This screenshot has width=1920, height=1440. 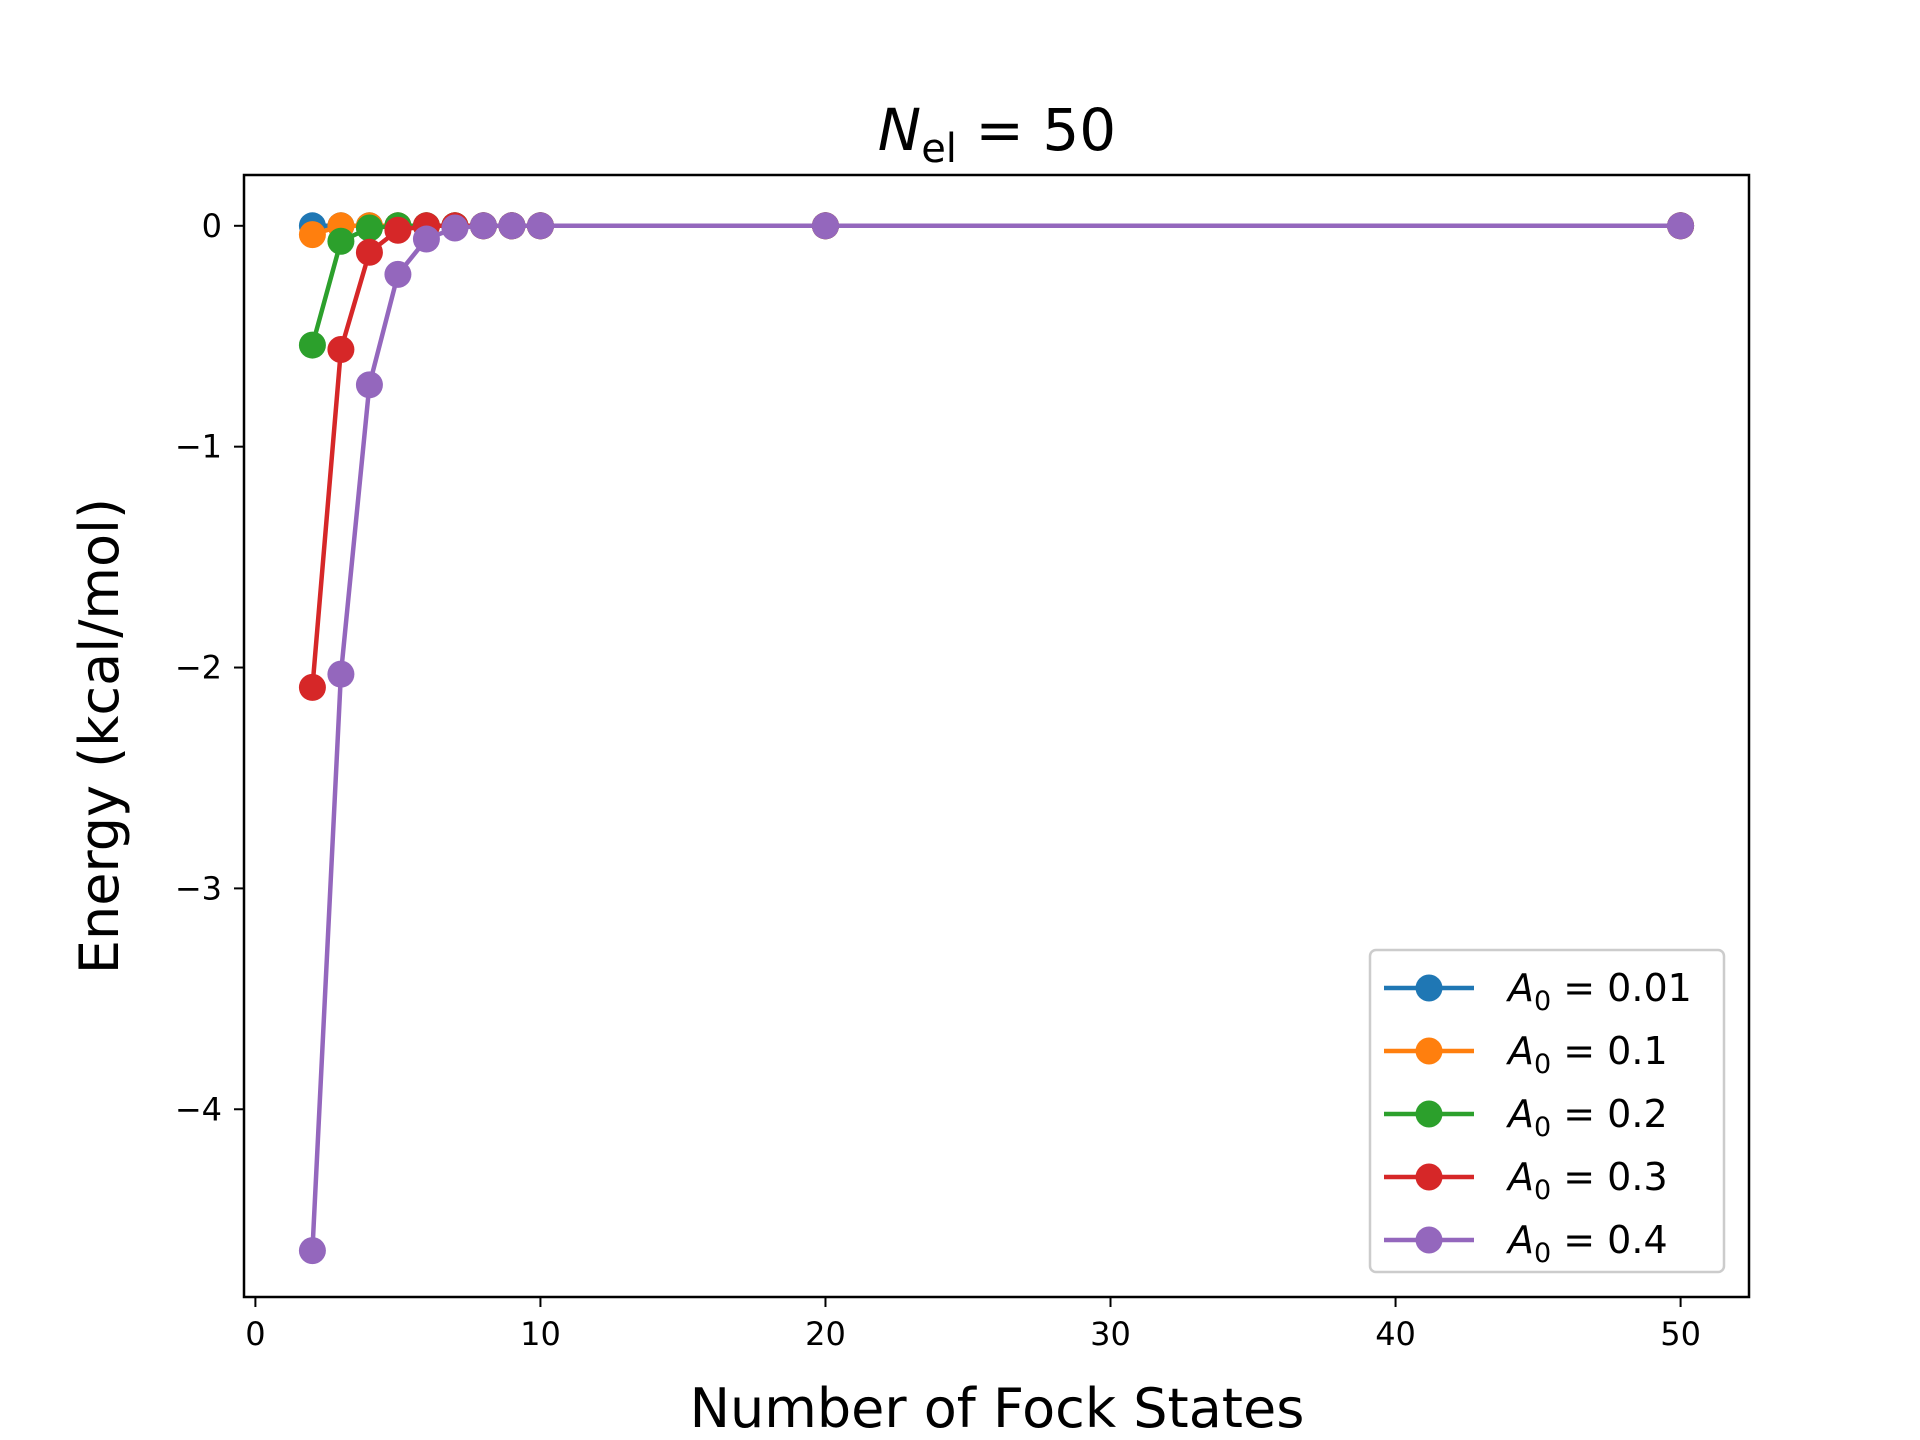 I want to click on x-tick-label: 50, so click(x=1680, y=1334).